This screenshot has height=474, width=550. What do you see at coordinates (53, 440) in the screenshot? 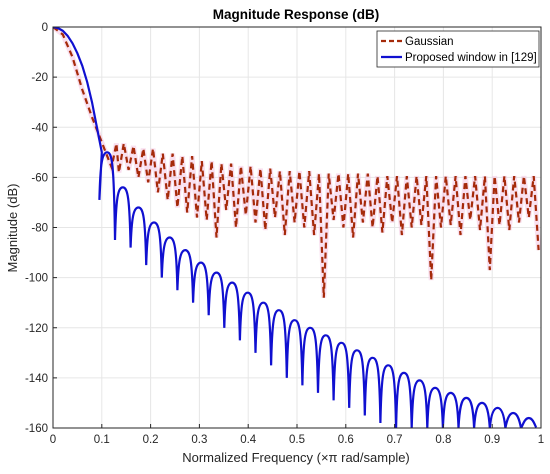
I see `x-tick-label: 0` at bounding box center [53, 440].